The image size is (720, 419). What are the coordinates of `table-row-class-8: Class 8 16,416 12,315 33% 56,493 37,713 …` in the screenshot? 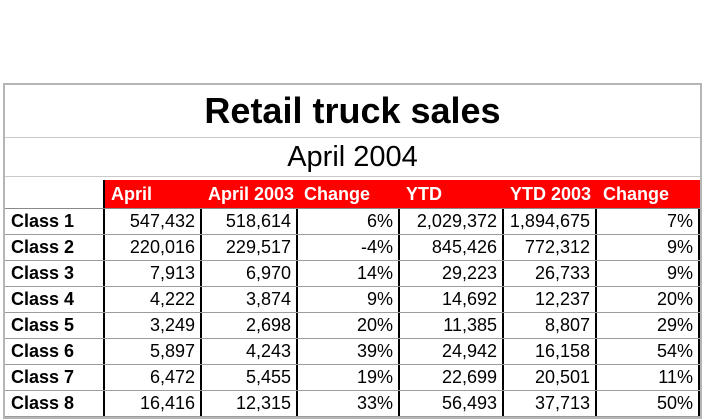 It's located at (352, 404).